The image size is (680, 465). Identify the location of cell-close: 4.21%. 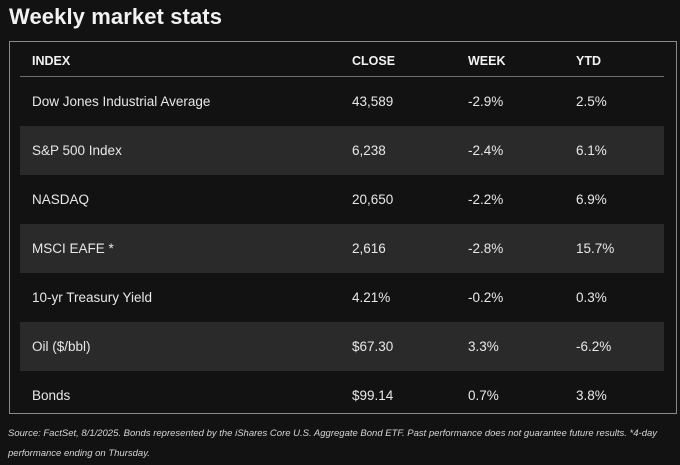
(371, 297).